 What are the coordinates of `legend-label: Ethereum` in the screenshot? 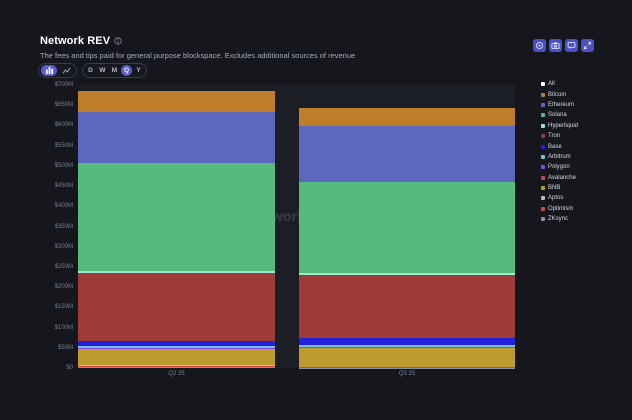 It's located at (561, 104).